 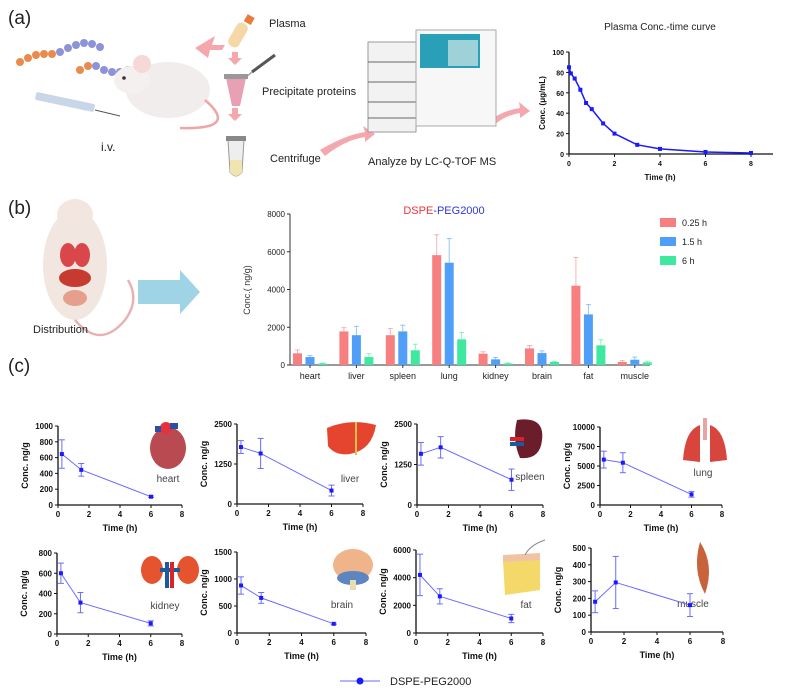 I want to click on bar-kidney-1.5h, so click(x=496, y=362).